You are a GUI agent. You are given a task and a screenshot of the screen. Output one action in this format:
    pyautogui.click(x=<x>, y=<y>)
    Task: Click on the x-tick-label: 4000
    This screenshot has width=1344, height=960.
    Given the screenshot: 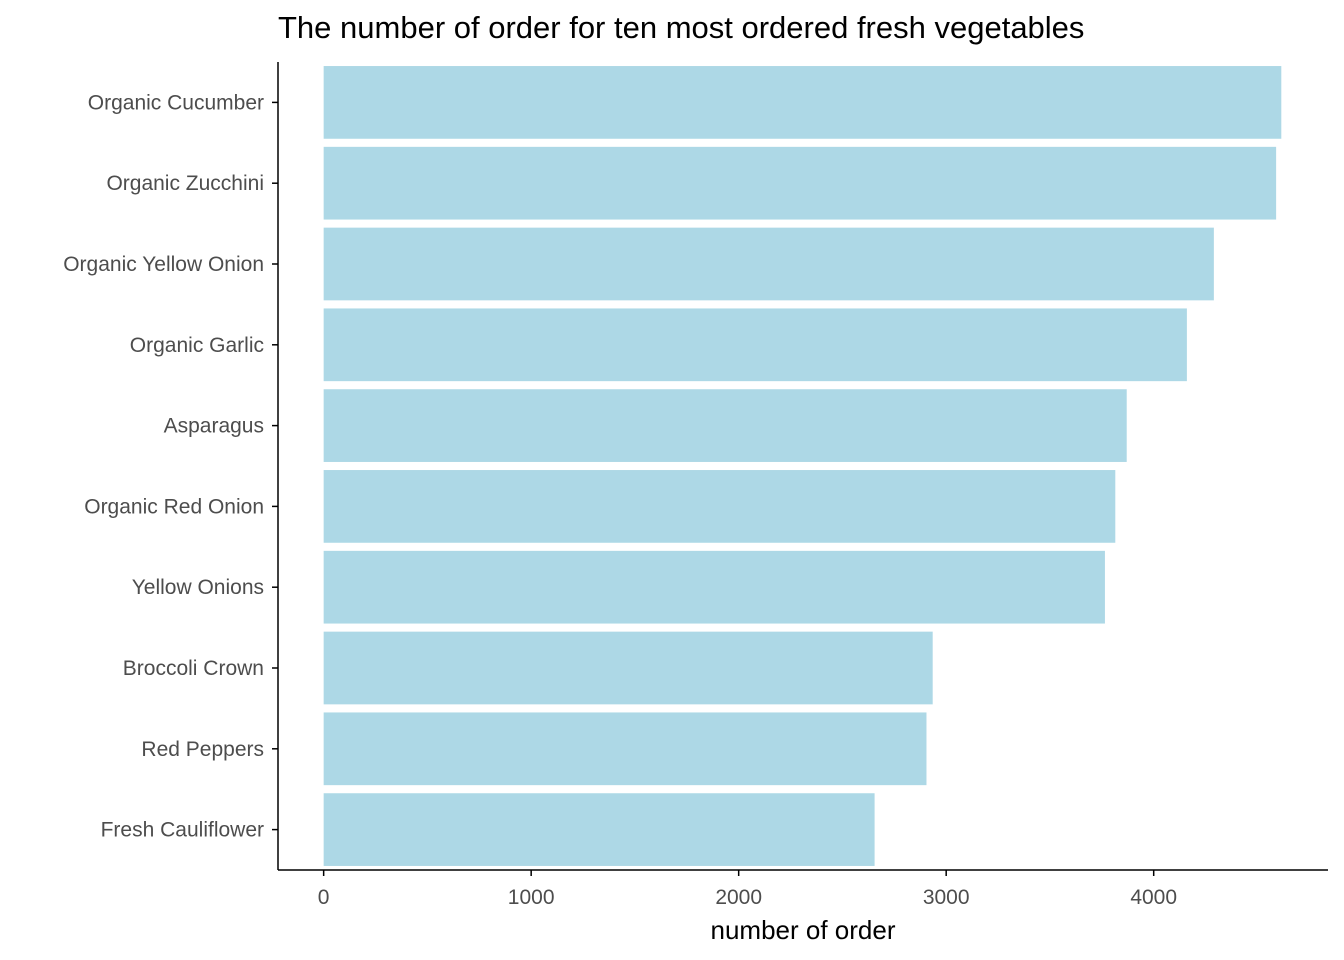 What is the action you would take?
    pyautogui.click(x=1153, y=897)
    